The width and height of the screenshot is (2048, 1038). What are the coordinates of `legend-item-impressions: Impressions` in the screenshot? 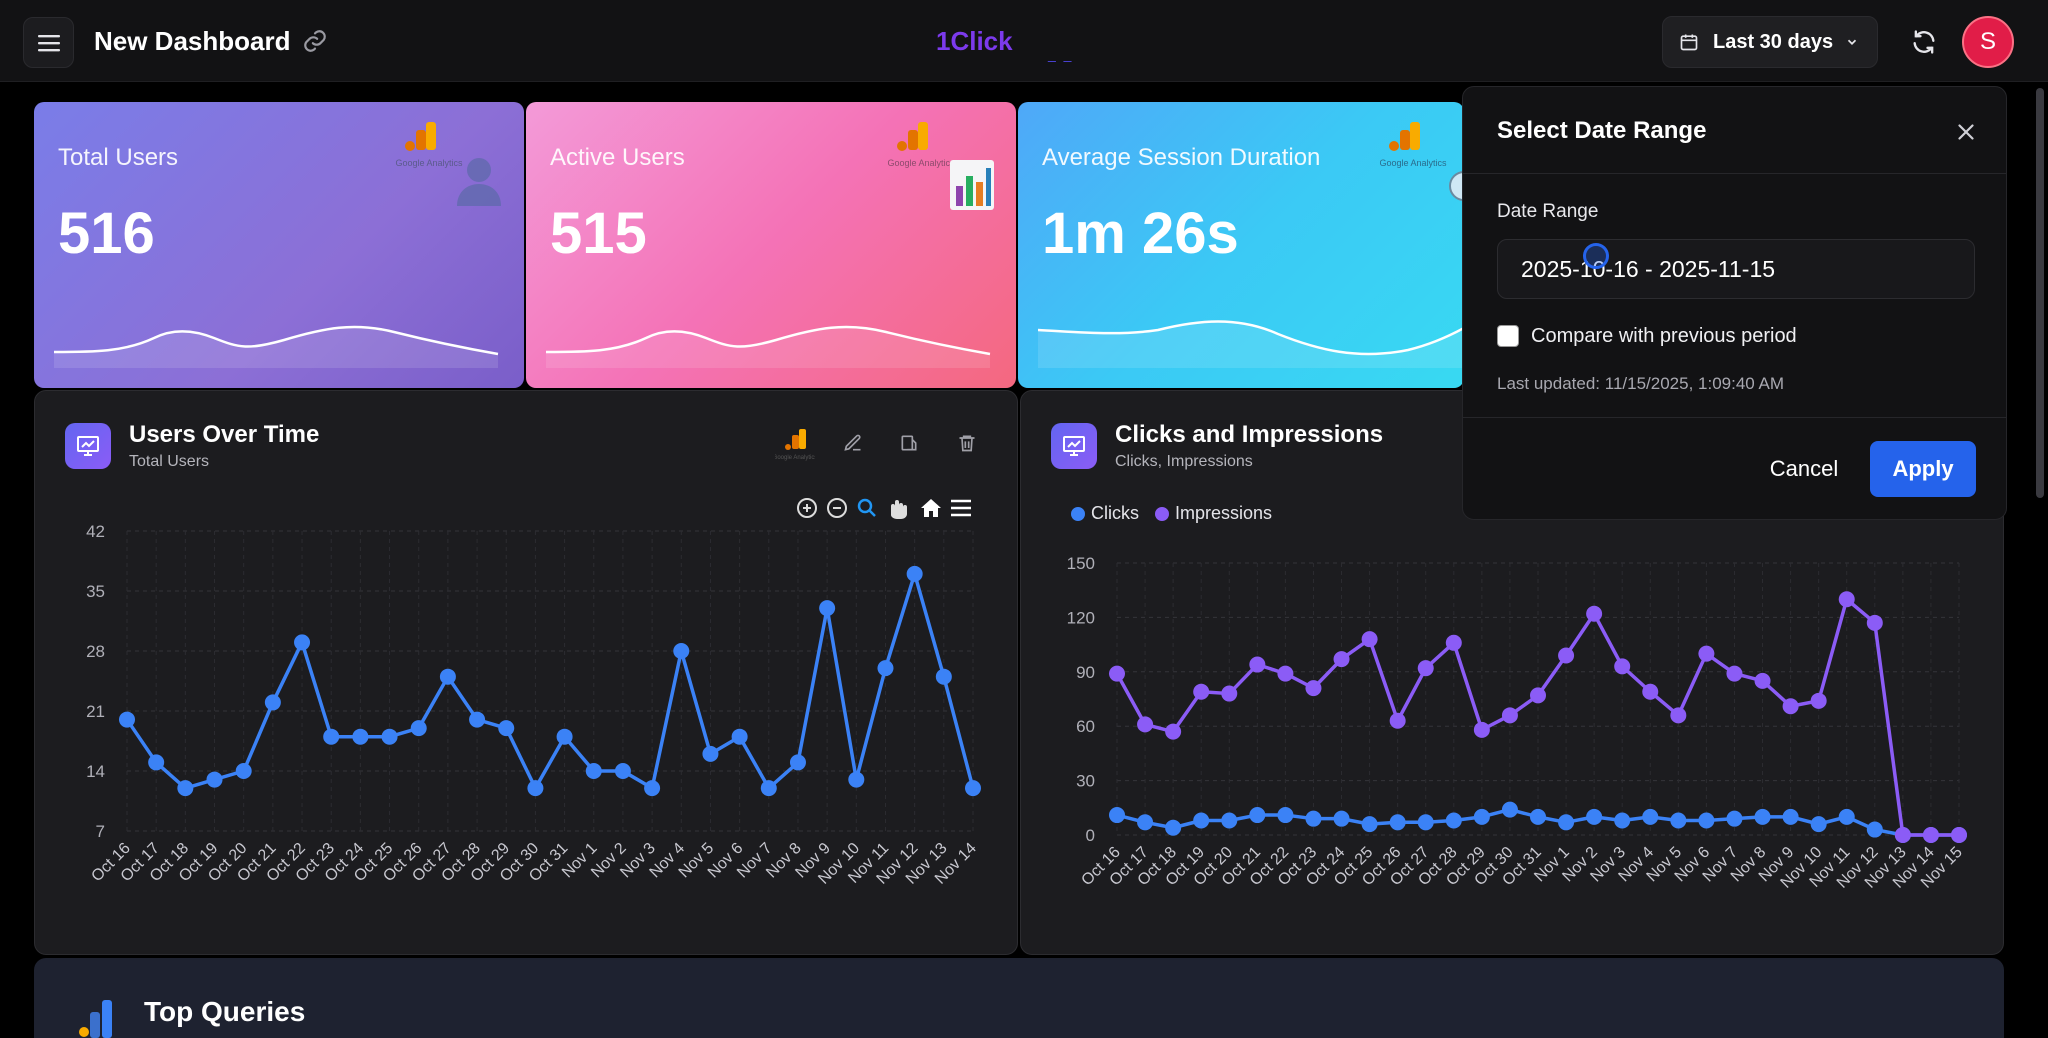 It's located at (1213, 513).